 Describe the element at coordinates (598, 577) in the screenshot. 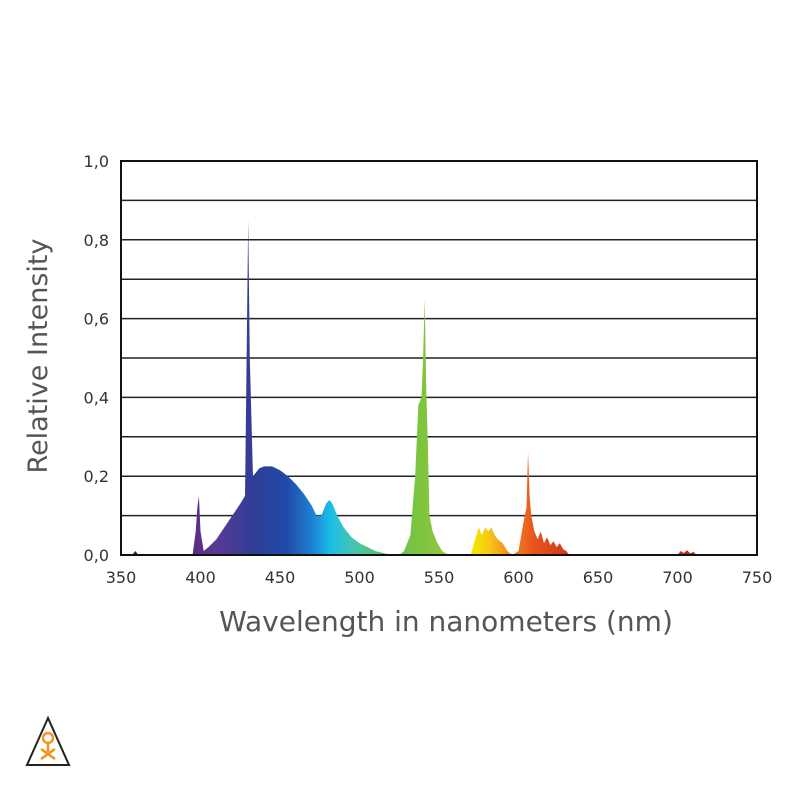

I see `x-tick-label: 650` at that location.